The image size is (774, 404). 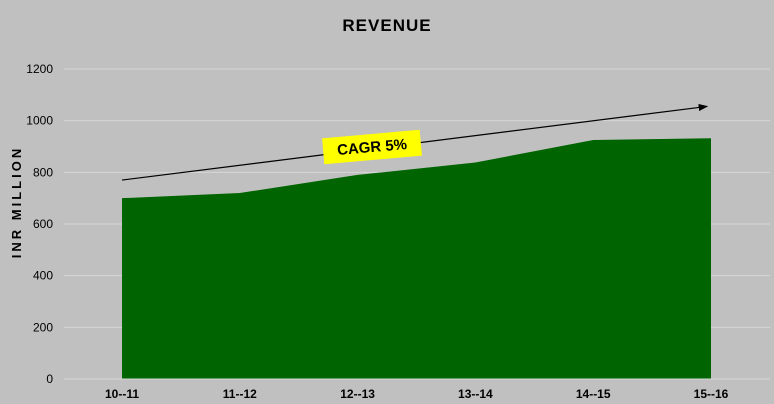 I want to click on x-tick-label: 15--16, so click(x=711, y=394).